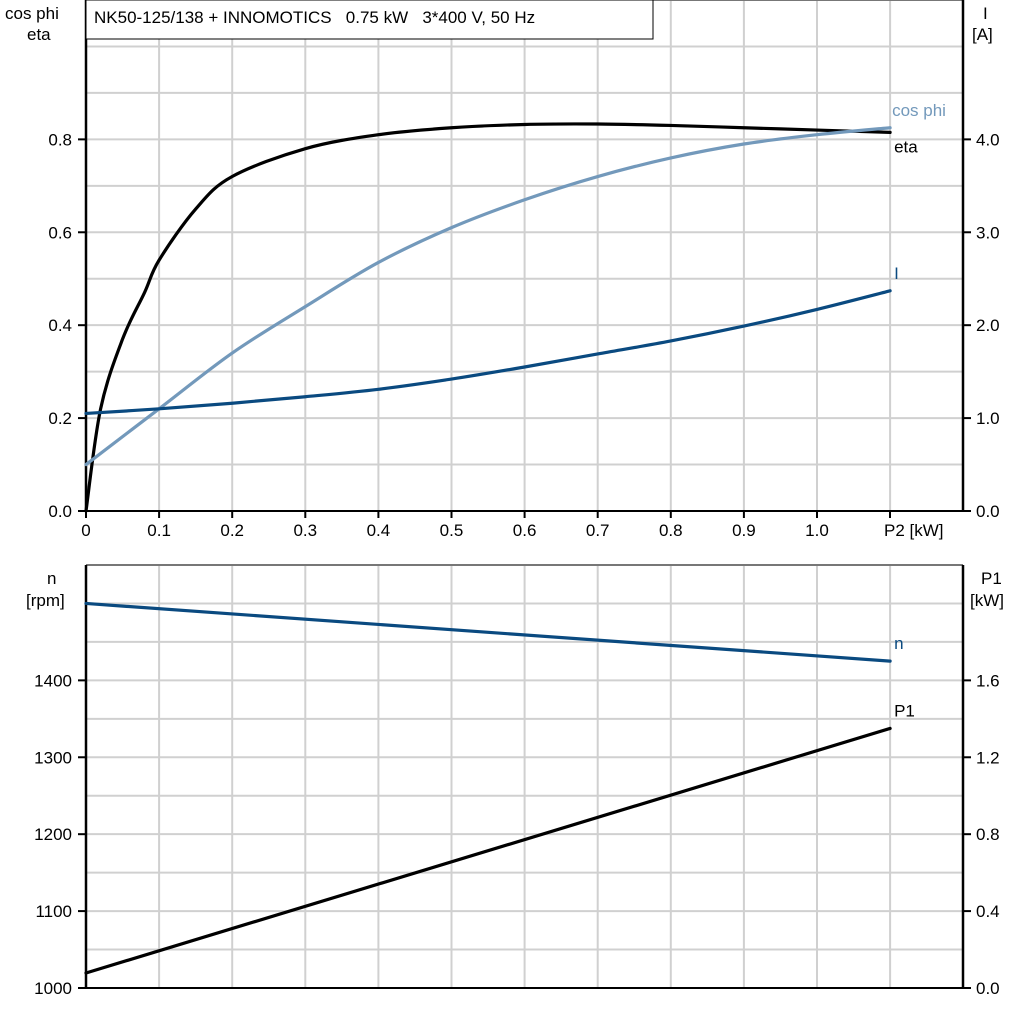 The width and height of the screenshot is (1024, 1029). What do you see at coordinates (744, 530) in the screenshot?
I see `x-tick-label: 0.9` at bounding box center [744, 530].